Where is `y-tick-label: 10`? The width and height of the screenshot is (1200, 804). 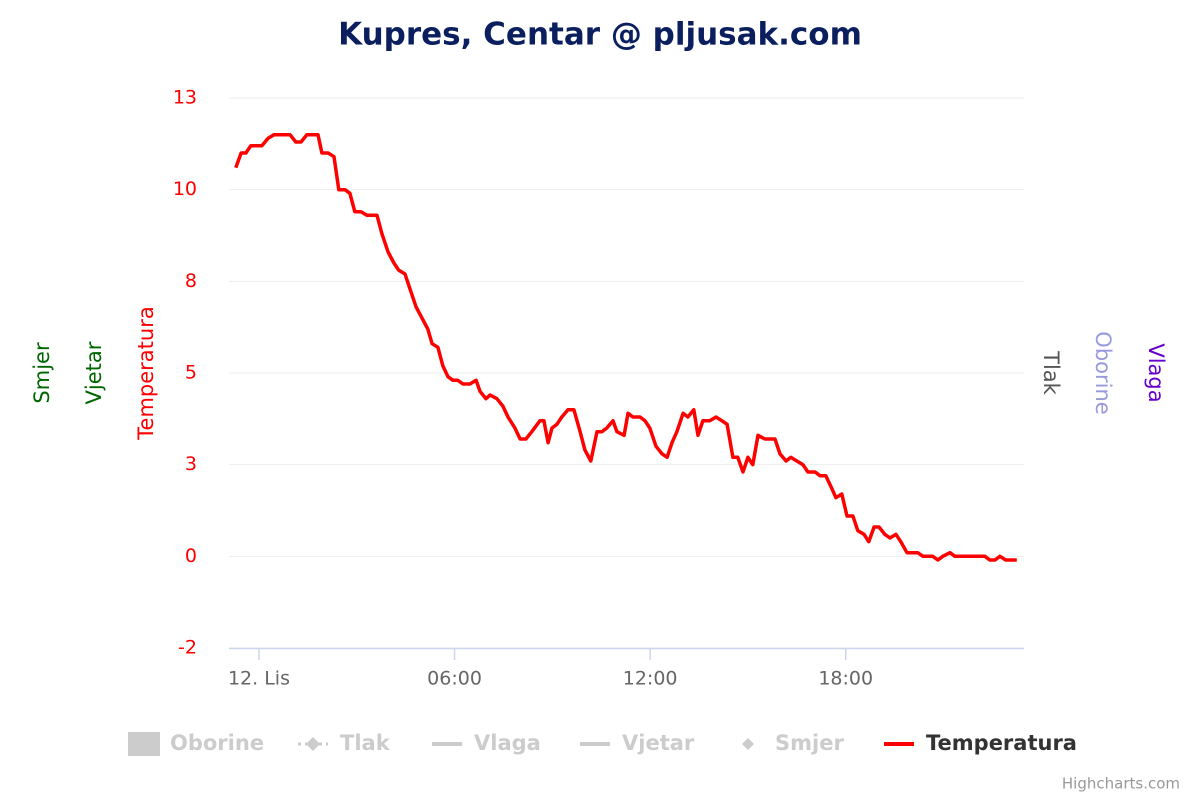
y-tick-label: 10 is located at coordinates (185, 189).